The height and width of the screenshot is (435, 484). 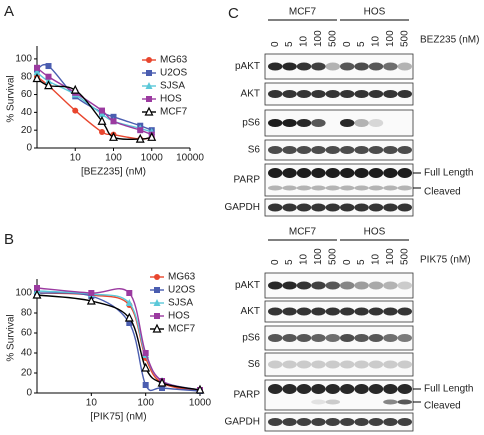 What do you see at coordinates (29, 393) in the screenshot?
I see `y-tick-label: 0` at bounding box center [29, 393].